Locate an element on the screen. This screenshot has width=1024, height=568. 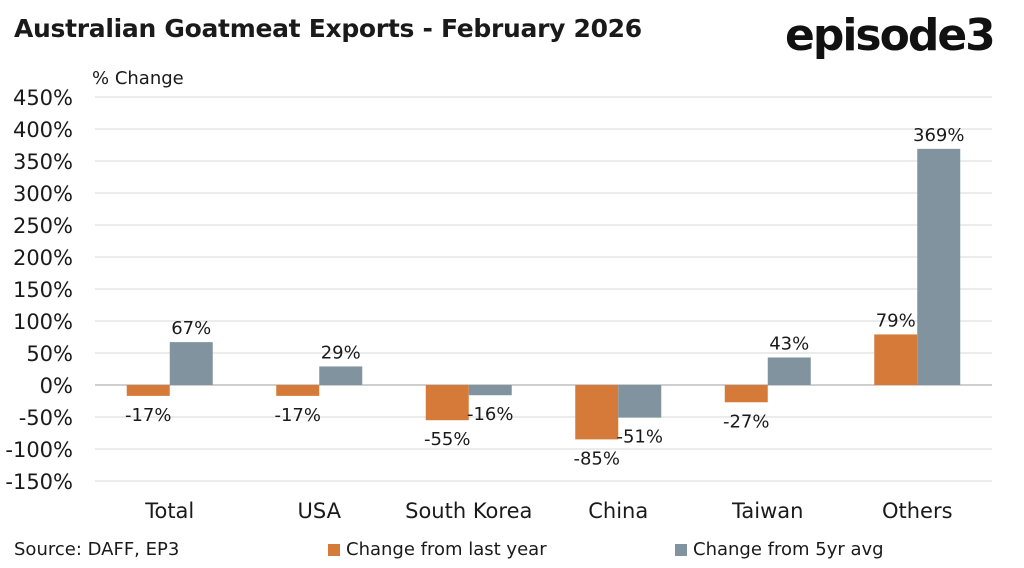
y-tick-label: 150% is located at coordinates (43, 290).